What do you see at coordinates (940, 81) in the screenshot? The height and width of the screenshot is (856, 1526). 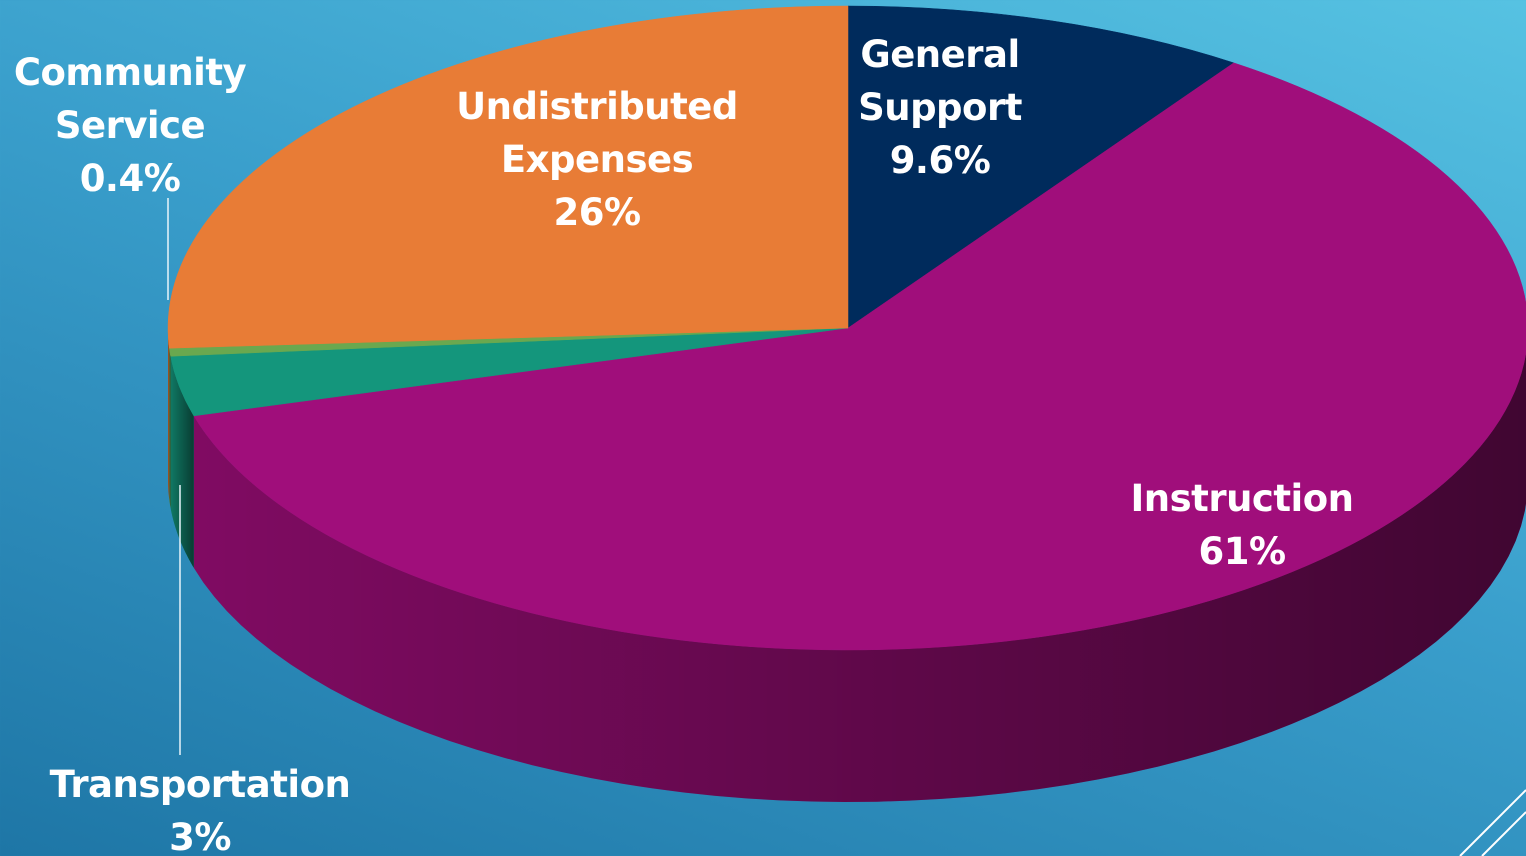 I see `category-label: General Support` at bounding box center [940, 81].